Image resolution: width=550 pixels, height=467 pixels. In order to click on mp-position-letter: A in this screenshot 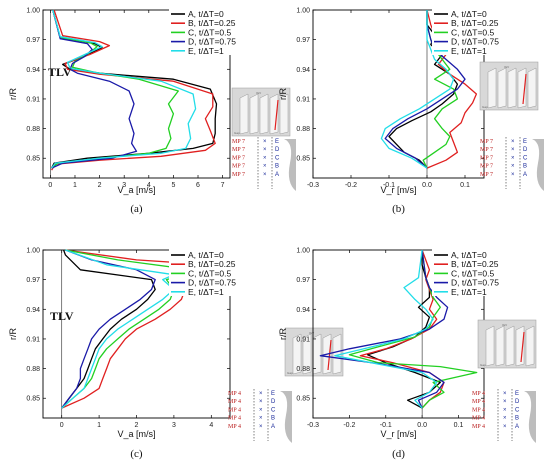, I will do `click(517, 427)`.